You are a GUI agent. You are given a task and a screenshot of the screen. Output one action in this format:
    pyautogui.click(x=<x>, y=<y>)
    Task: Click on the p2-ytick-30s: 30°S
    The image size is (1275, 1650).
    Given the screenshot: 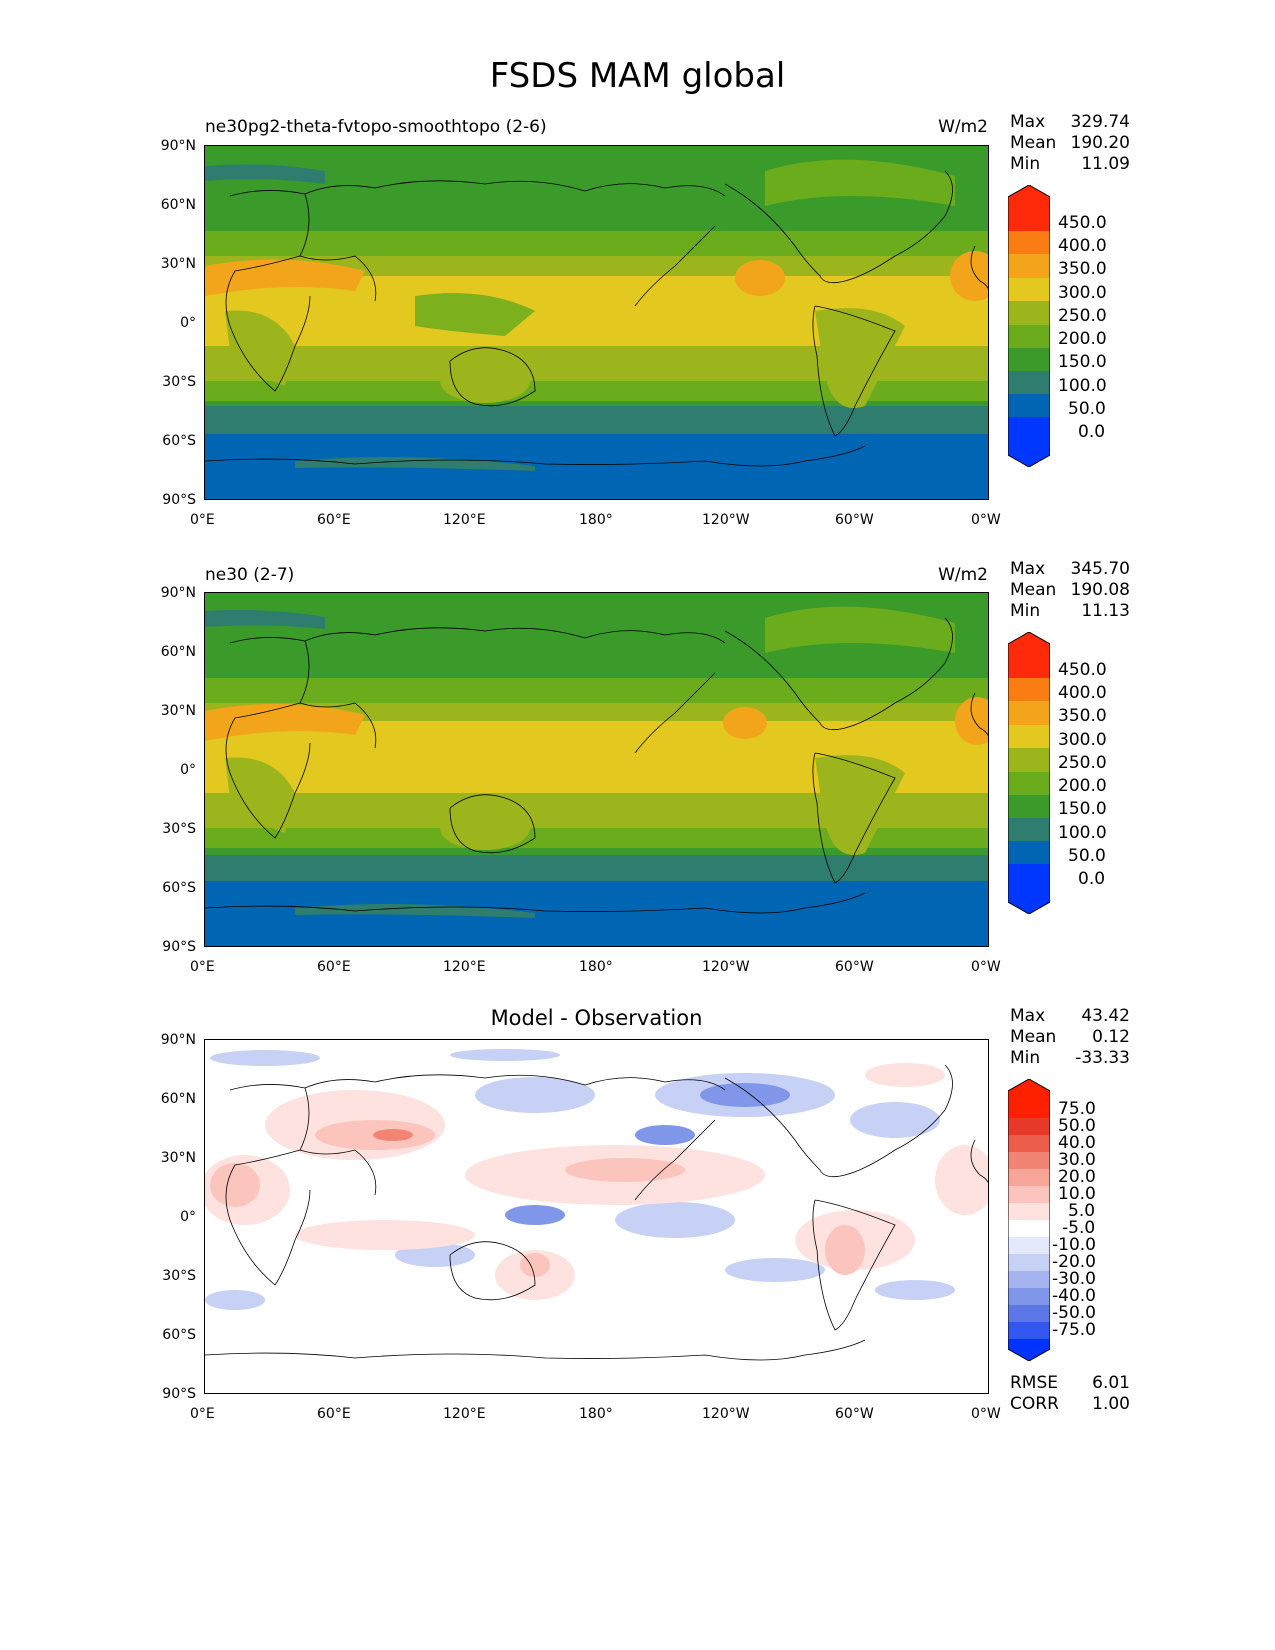 What is the action you would take?
    pyautogui.click(x=179, y=829)
    